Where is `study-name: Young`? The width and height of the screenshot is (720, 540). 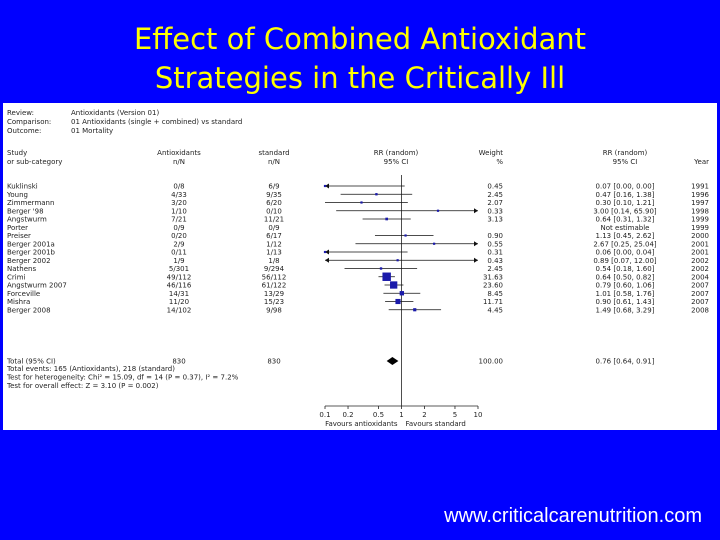
study-name: Young is located at coordinates (17, 195).